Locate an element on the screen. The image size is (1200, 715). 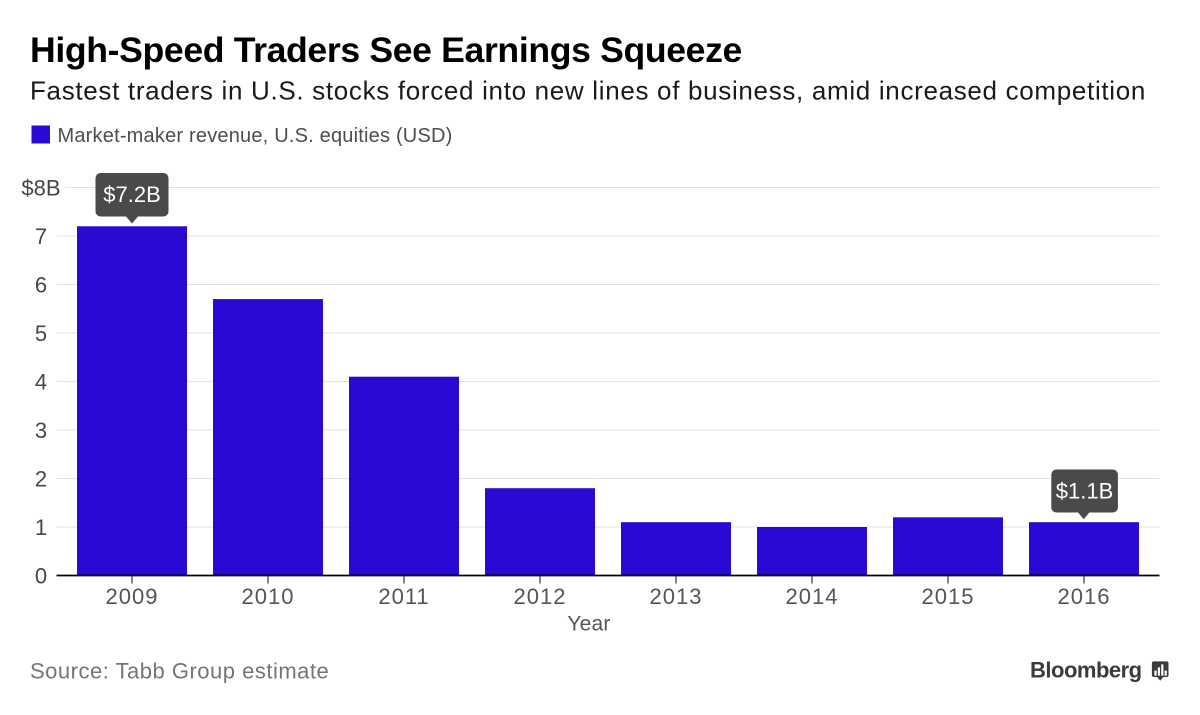
svg-text: Source: Tabb Group estimate is located at coordinates (179, 671).